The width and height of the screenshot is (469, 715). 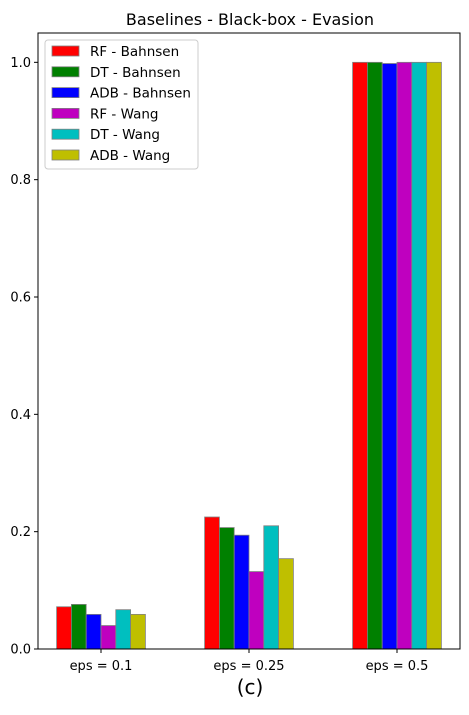 I want to click on y-tick-label: 0.6, so click(x=20, y=298).